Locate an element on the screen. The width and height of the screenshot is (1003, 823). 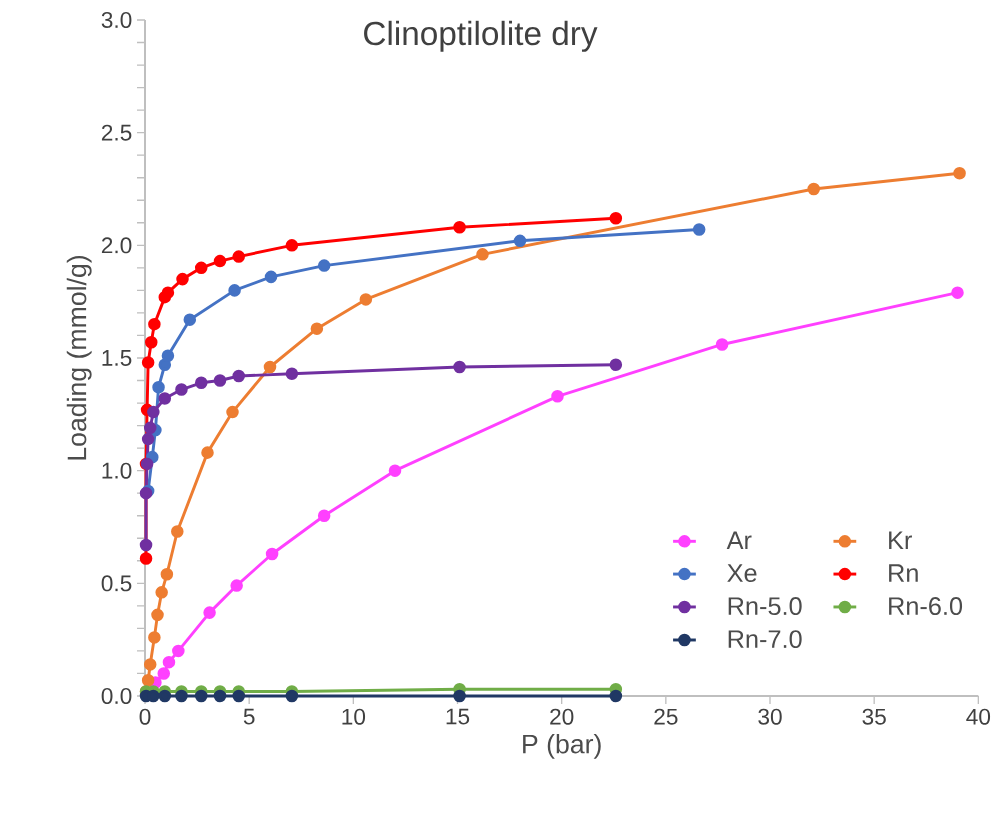
x-tick-label: 30 is located at coordinates (770, 716).